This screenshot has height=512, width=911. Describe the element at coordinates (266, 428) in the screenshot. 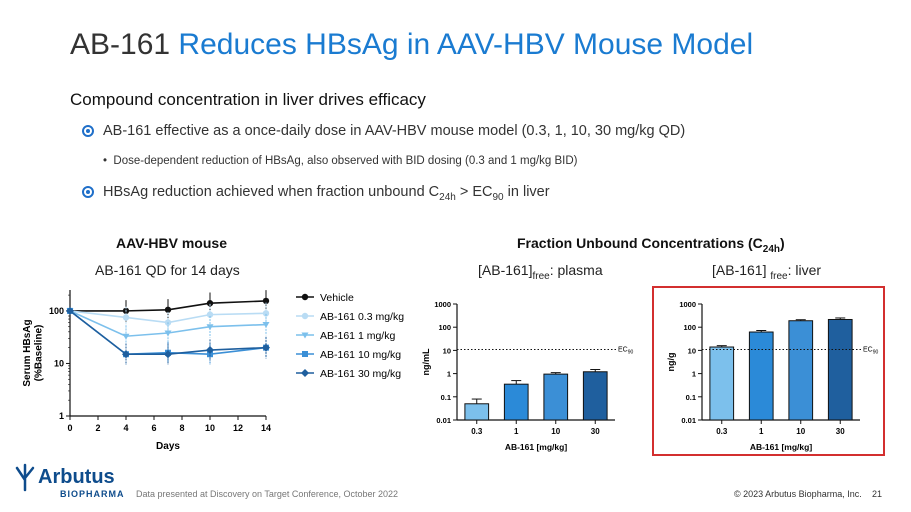

I see `x-tick-label: 14` at that location.